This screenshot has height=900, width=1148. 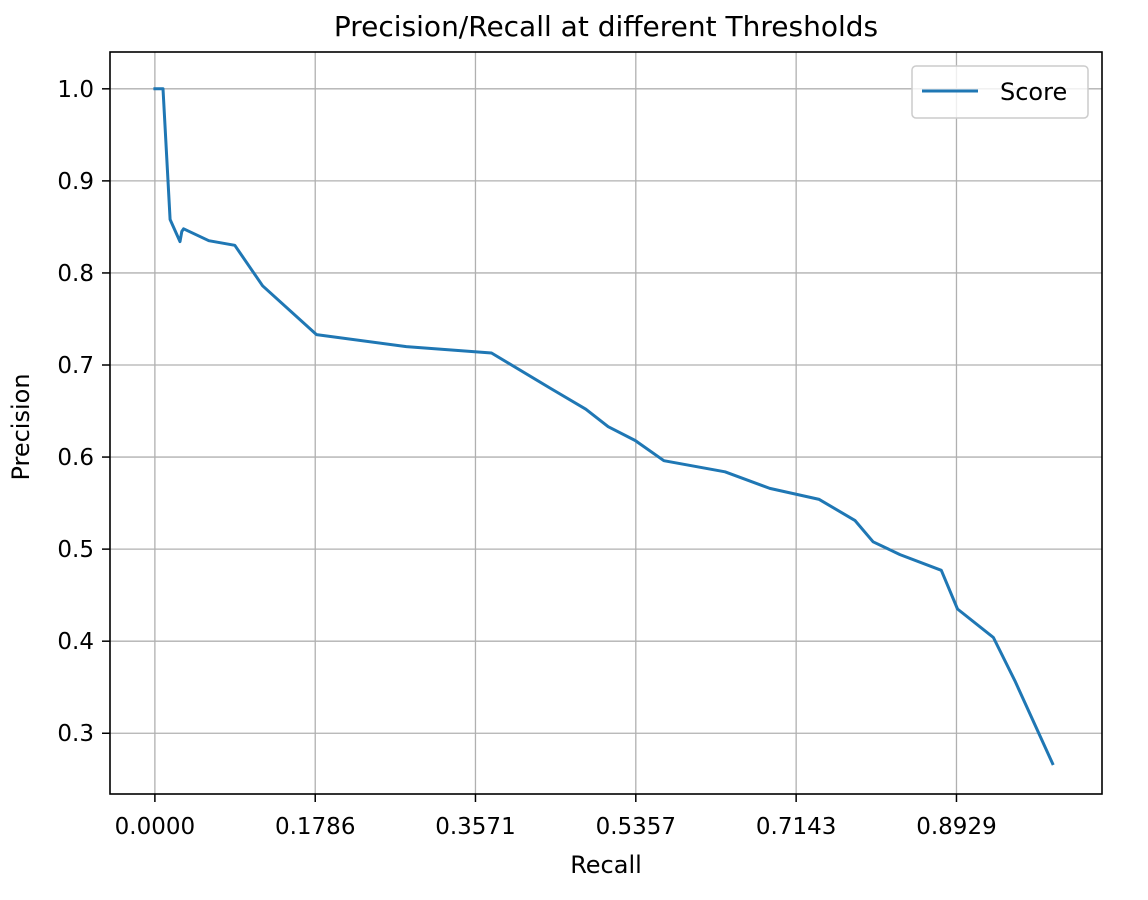 I want to click on chart-title: Precision/Recall at different Thresholds, so click(x=606, y=26).